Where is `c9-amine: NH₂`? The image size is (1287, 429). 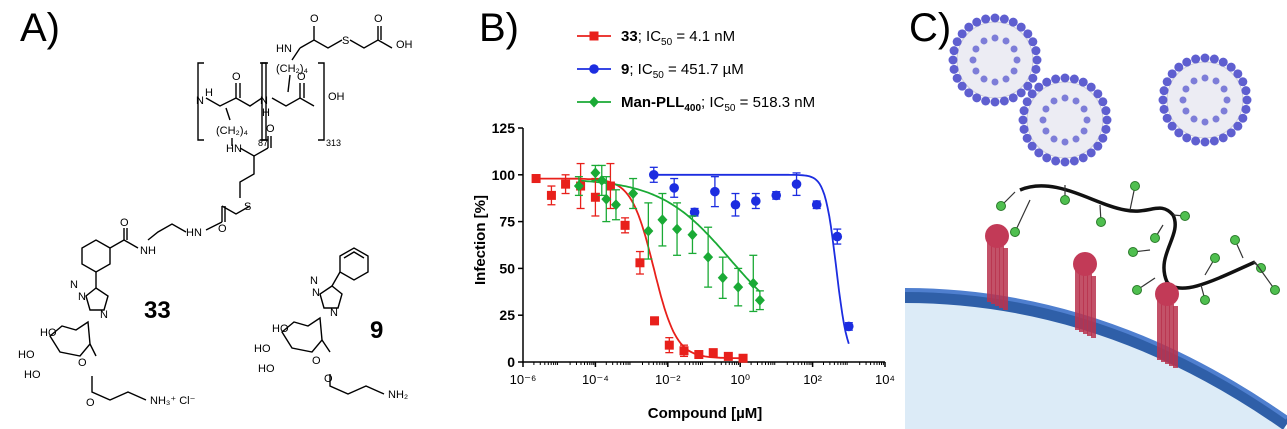
c9-amine: NH₂ is located at coordinates (398, 395).